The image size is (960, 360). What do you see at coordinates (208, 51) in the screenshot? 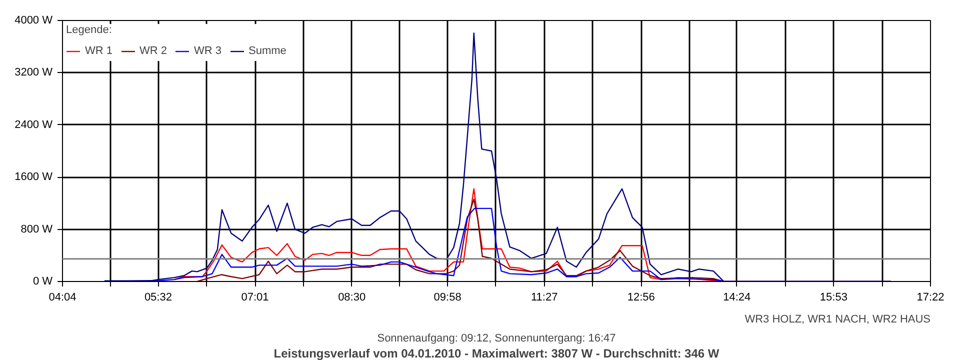
I see `legend-label: WR 3` at bounding box center [208, 51].